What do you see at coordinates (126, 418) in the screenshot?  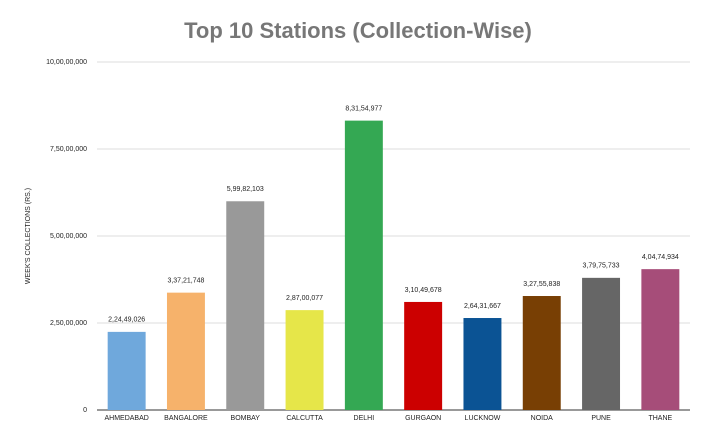 I see `x-tick-label: AHMEDABAD` at bounding box center [126, 418].